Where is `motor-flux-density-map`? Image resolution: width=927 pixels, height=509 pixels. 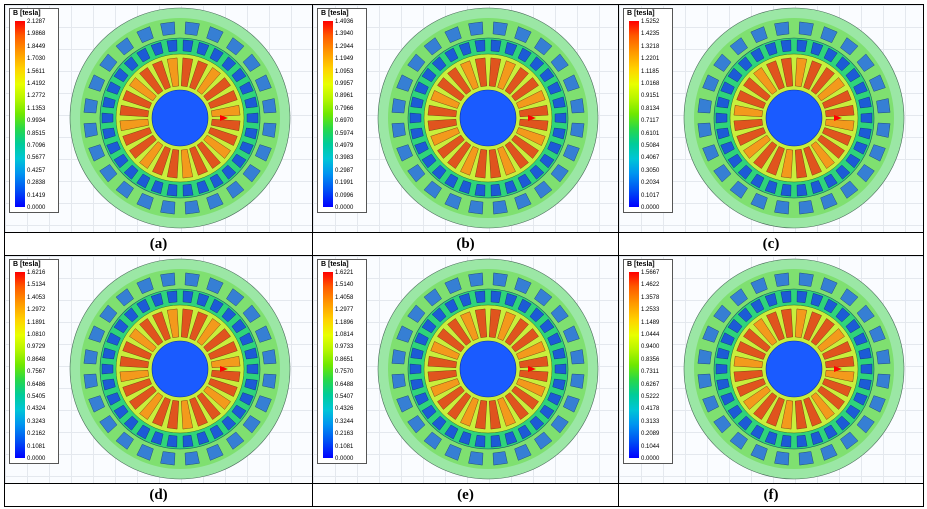 motor-flux-density-map is located at coordinates (180, 118).